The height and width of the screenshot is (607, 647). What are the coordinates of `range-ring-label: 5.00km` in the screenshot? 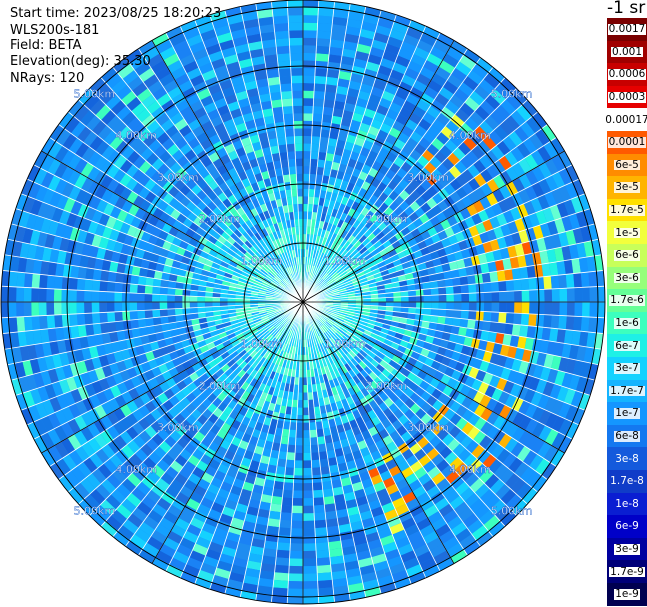 It's located at (512, 93).